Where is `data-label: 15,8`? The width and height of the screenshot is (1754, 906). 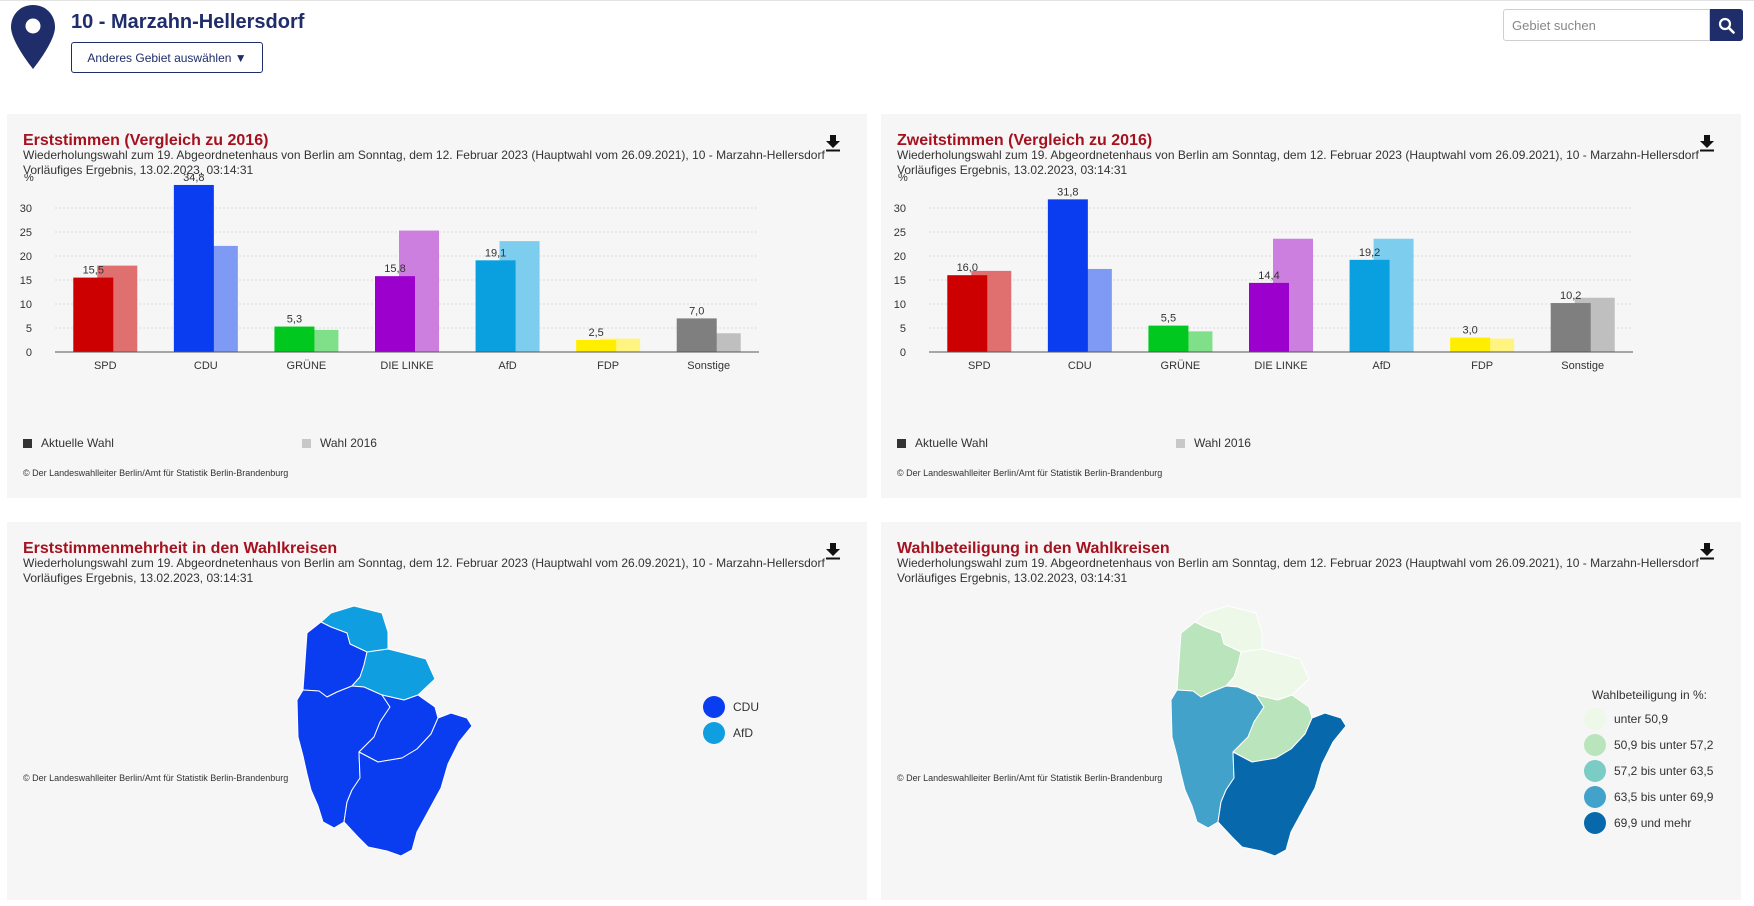 data-label: 15,8 is located at coordinates (394, 269).